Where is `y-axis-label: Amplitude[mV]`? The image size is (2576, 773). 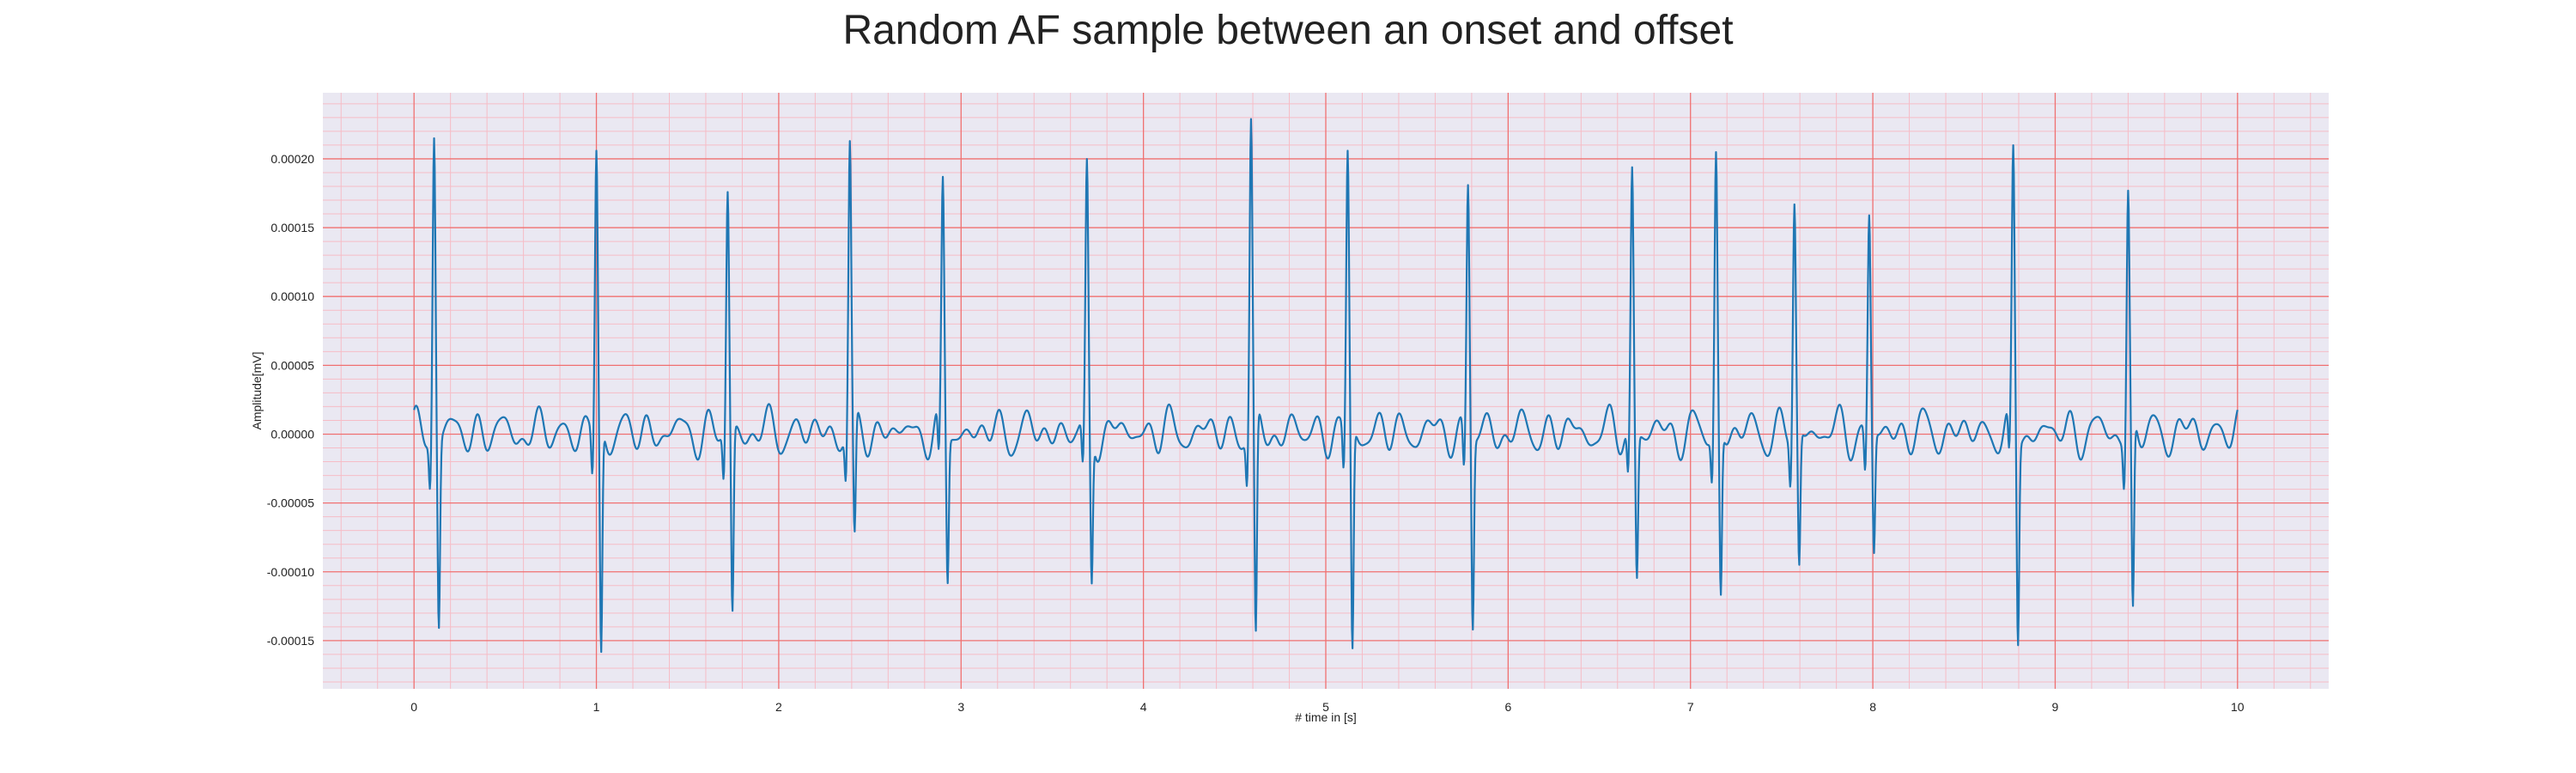
y-axis-label: Amplitude[mV] is located at coordinates (257, 390).